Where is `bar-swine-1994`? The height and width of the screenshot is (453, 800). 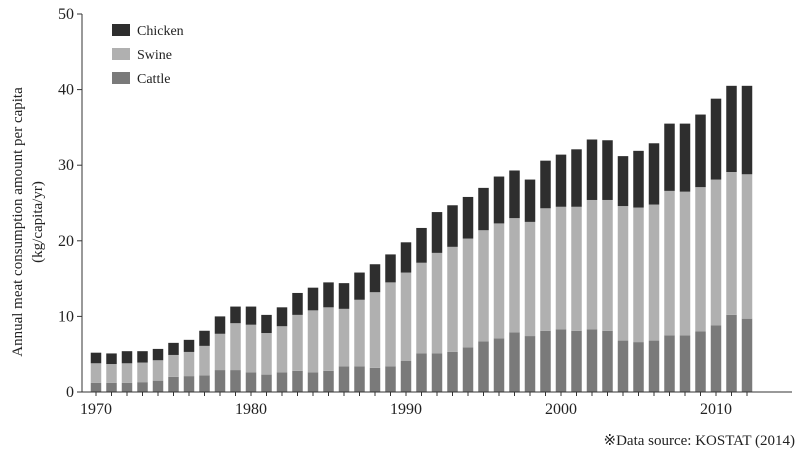
bar-swine-1994 is located at coordinates (468, 293).